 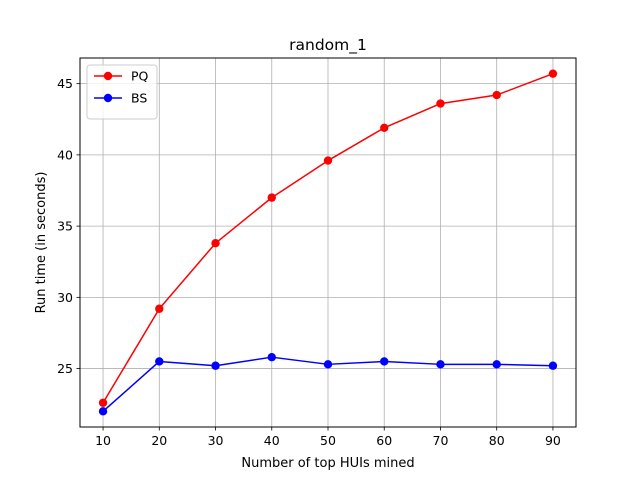 What do you see at coordinates (65, 226) in the screenshot?
I see `y-tick-label: 35` at bounding box center [65, 226].